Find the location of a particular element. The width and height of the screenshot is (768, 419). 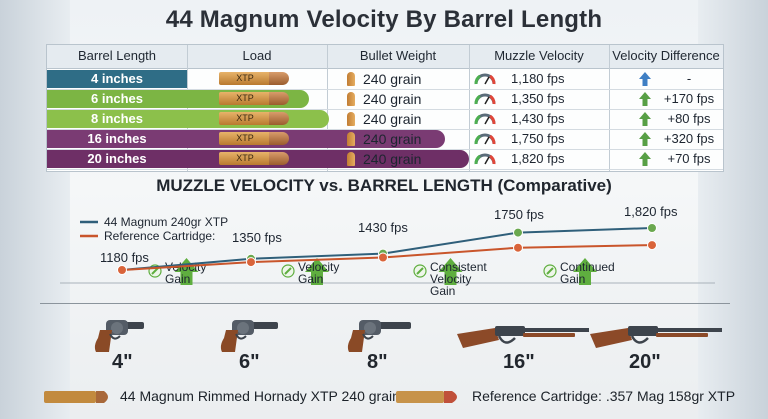

table-row: 4 inches XTP 240 grain 1,180 fps - is located at coordinates (385, 79).